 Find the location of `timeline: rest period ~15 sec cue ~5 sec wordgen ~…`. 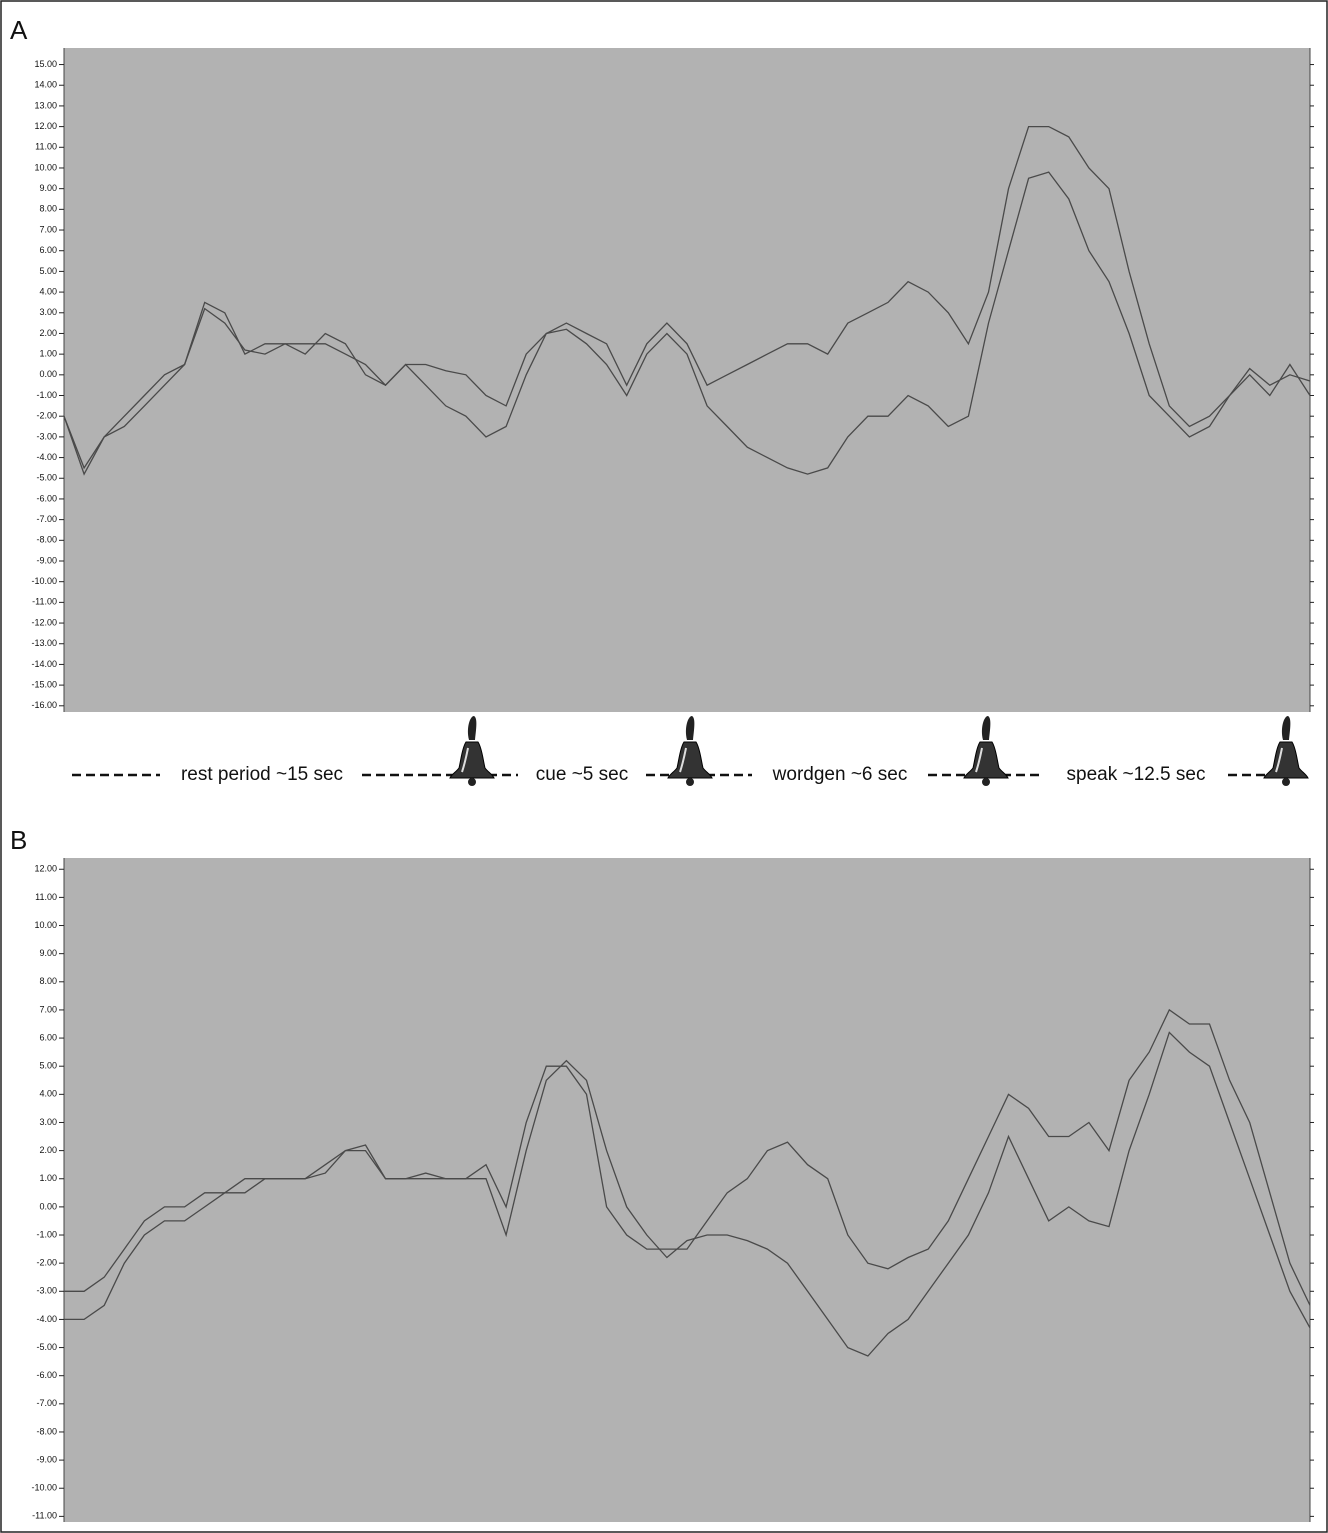

timeline: rest period ~15 sec cue ~5 sec wordgen ~… is located at coordinates (671, 774).